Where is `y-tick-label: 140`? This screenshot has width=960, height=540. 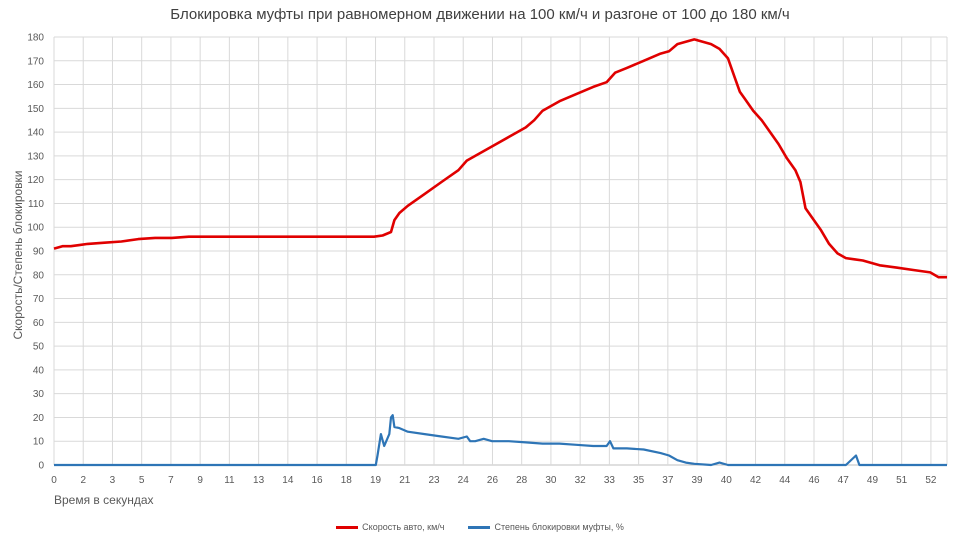
y-tick-label: 140 is located at coordinates (35, 133).